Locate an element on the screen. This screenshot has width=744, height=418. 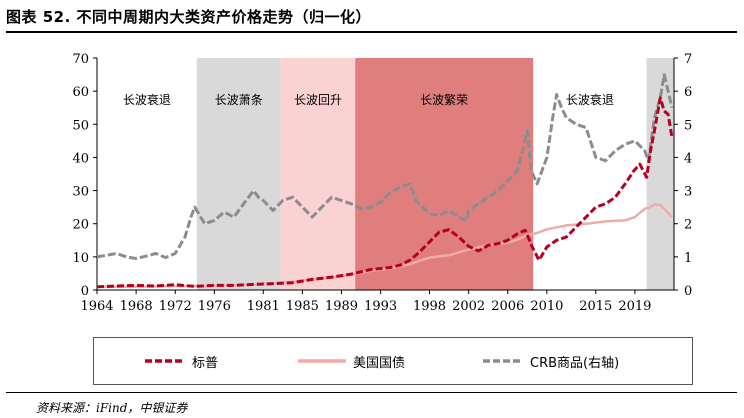
y-left-tick-label: 70 is located at coordinates (80, 59).